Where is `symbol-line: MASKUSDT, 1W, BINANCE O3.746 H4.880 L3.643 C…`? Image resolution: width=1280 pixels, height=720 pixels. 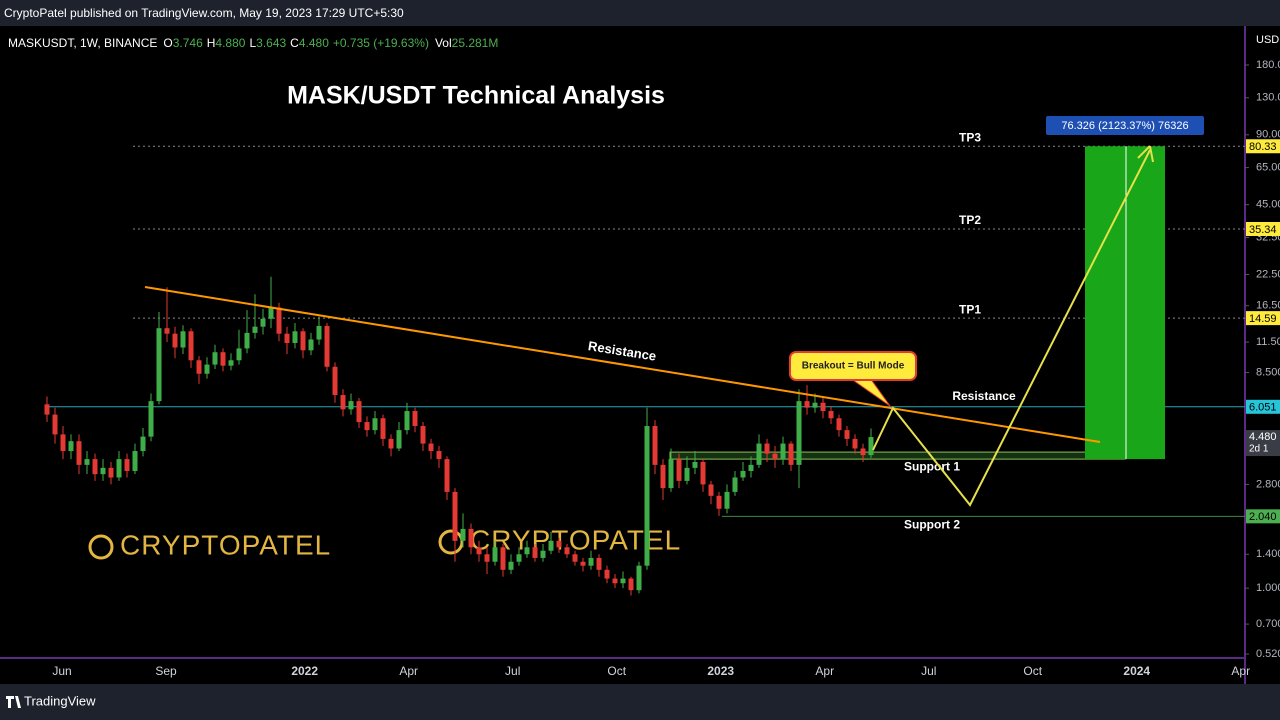 symbol-line: MASKUSDT, 1W, BINANCE O3.746 H4.880 L3.643 C… is located at coordinates (253, 43).